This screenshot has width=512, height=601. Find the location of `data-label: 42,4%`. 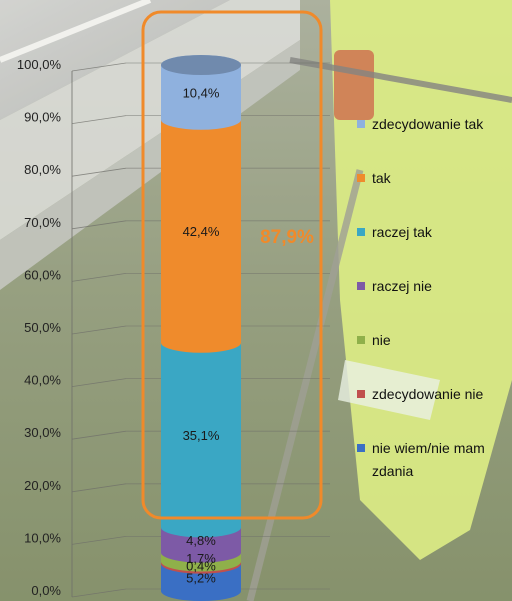

data-label: 42,4% is located at coordinates (201, 231).